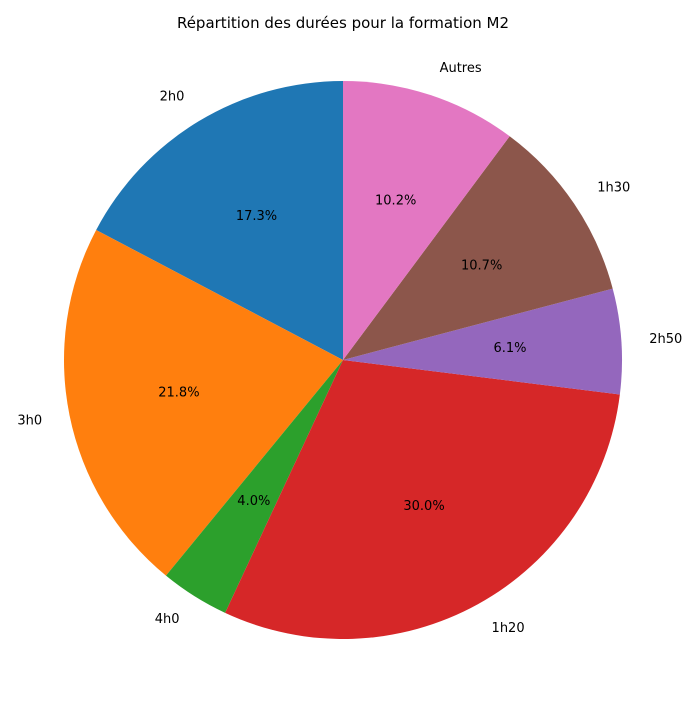  What do you see at coordinates (613, 188) in the screenshot?
I see `slice-label-1h30: 1h30` at bounding box center [613, 188].